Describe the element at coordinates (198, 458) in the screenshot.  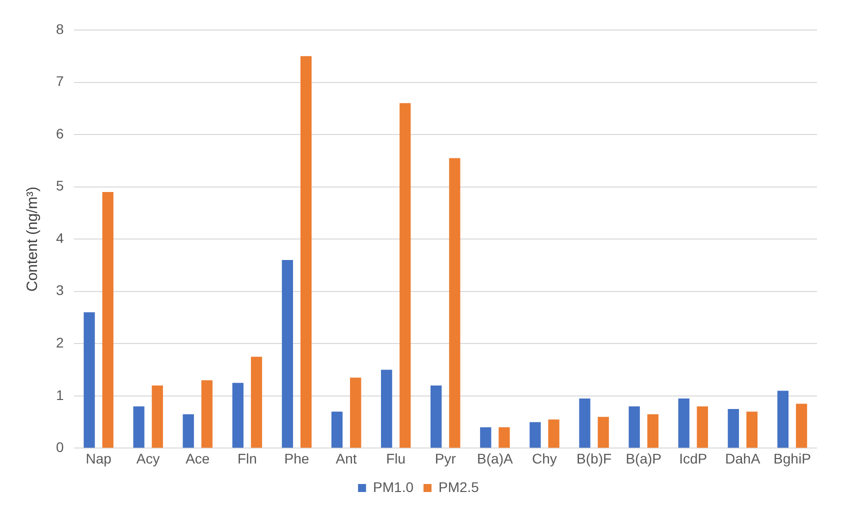
I see `x-tick-label: Ace` at that location.